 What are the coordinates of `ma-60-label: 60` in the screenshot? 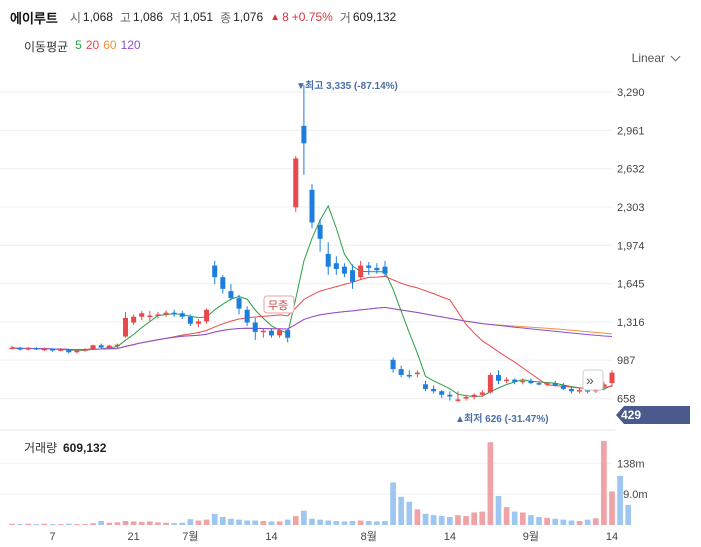 It's located at (110, 45).